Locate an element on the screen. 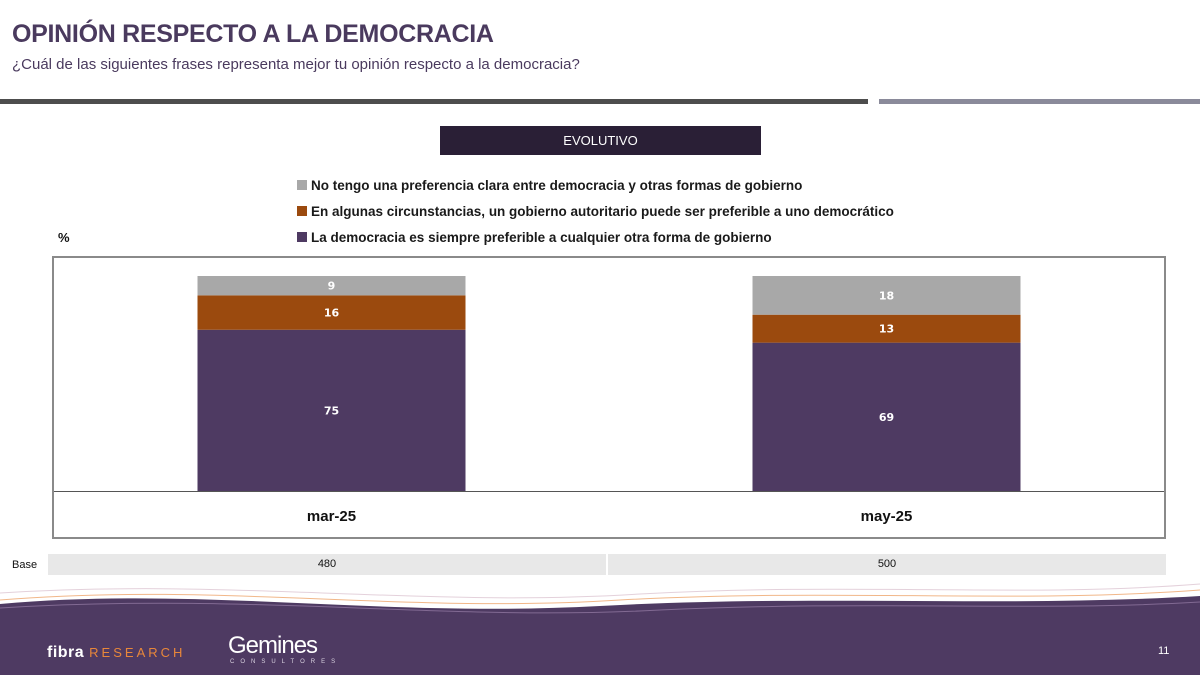 This screenshot has width=1200, height=675. base-value-may: 500 is located at coordinates (887, 564).